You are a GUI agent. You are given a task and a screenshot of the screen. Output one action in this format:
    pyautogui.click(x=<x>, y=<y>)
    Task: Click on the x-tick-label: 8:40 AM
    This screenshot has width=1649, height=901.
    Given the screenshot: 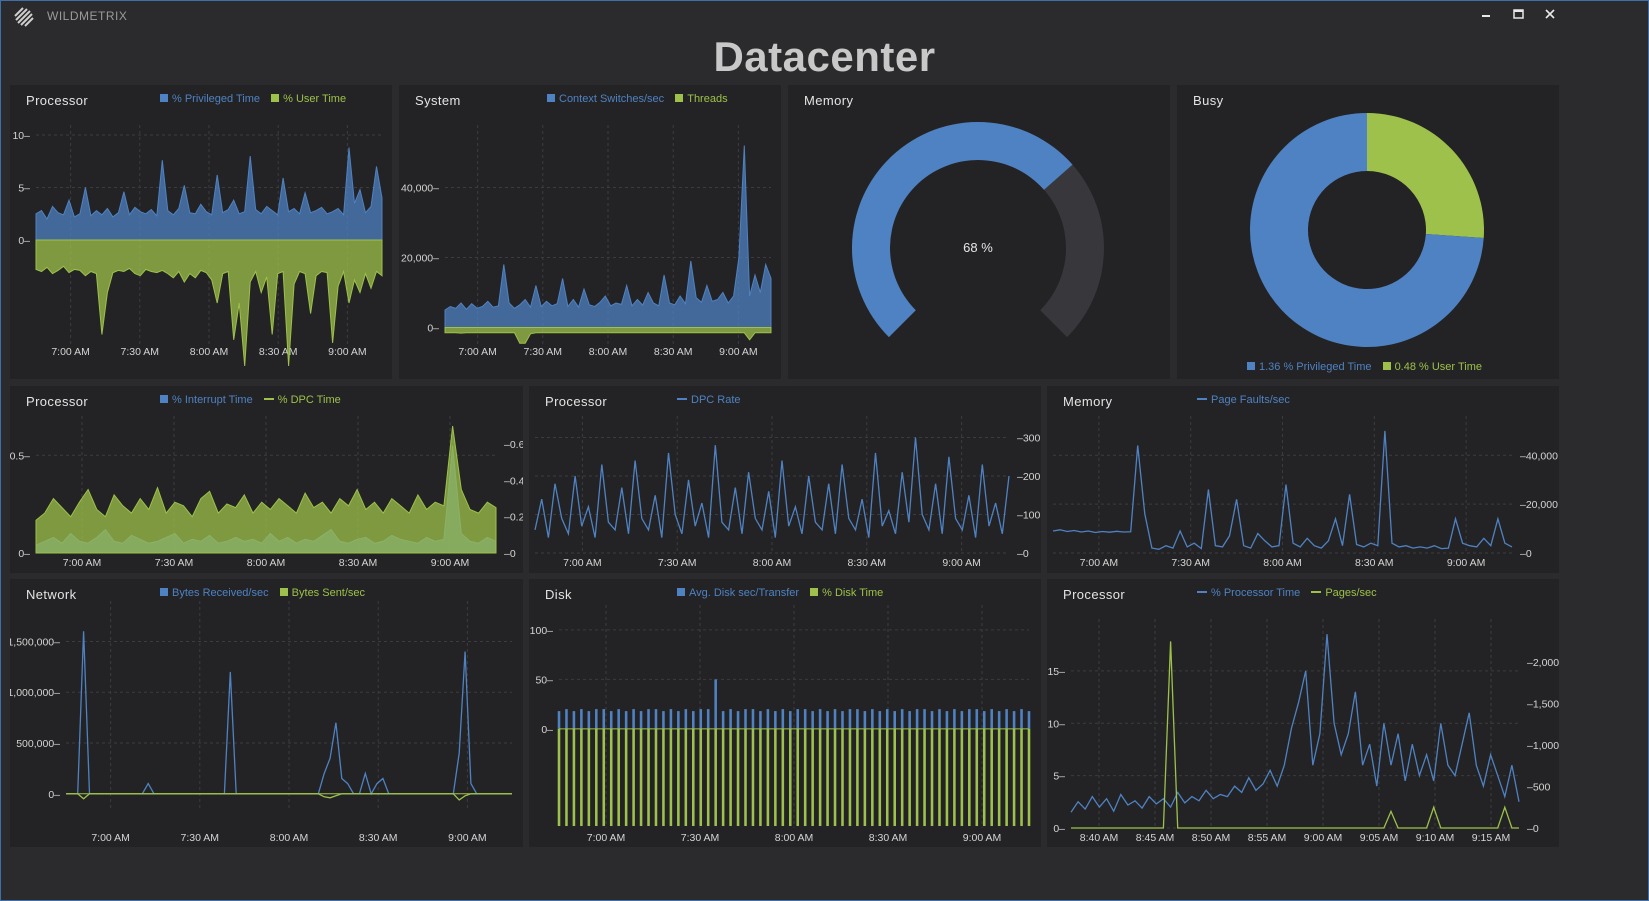 What is the action you would take?
    pyautogui.click(x=1099, y=838)
    